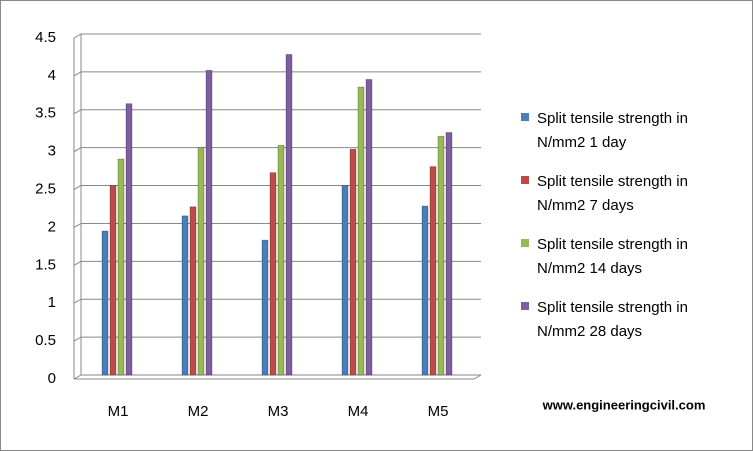  What do you see at coordinates (198, 411) in the screenshot?
I see `x-tick-label: M2` at bounding box center [198, 411].